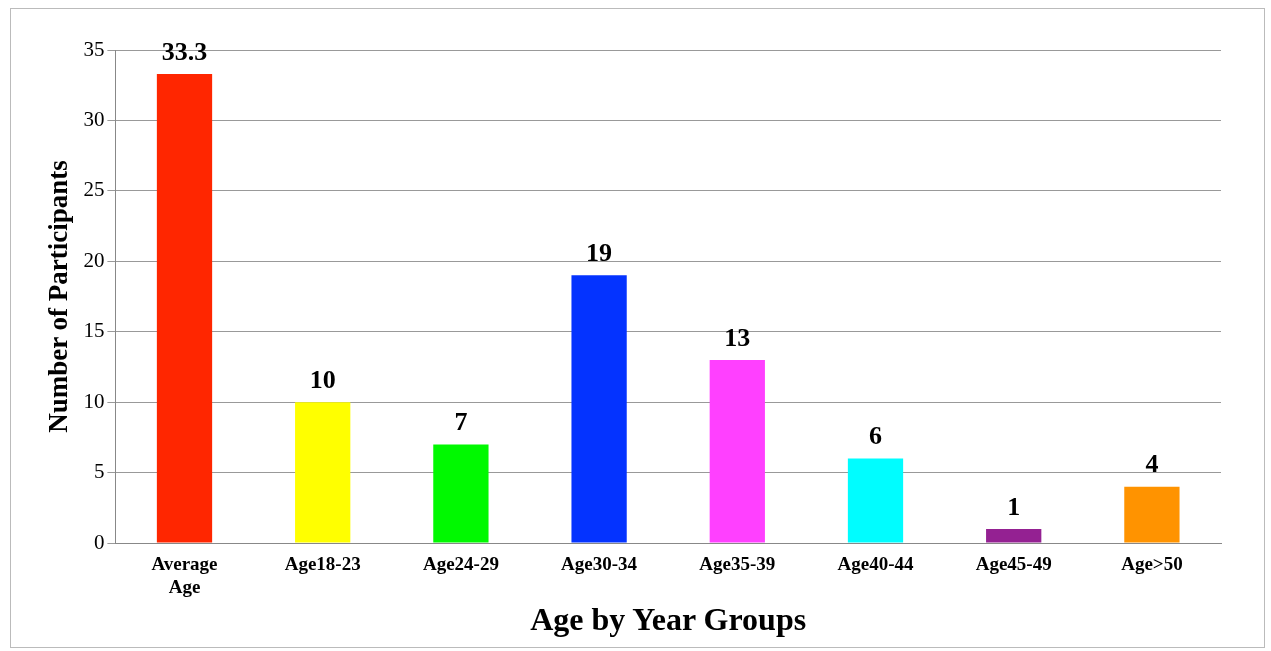  I want to click on y-tick-label: 20, so click(94, 259).